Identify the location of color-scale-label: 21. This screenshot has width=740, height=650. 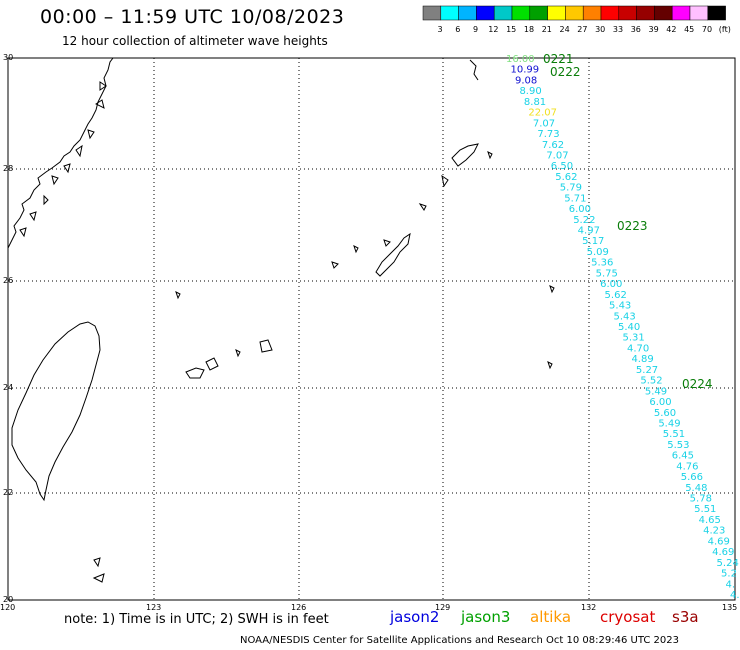
(547, 29).